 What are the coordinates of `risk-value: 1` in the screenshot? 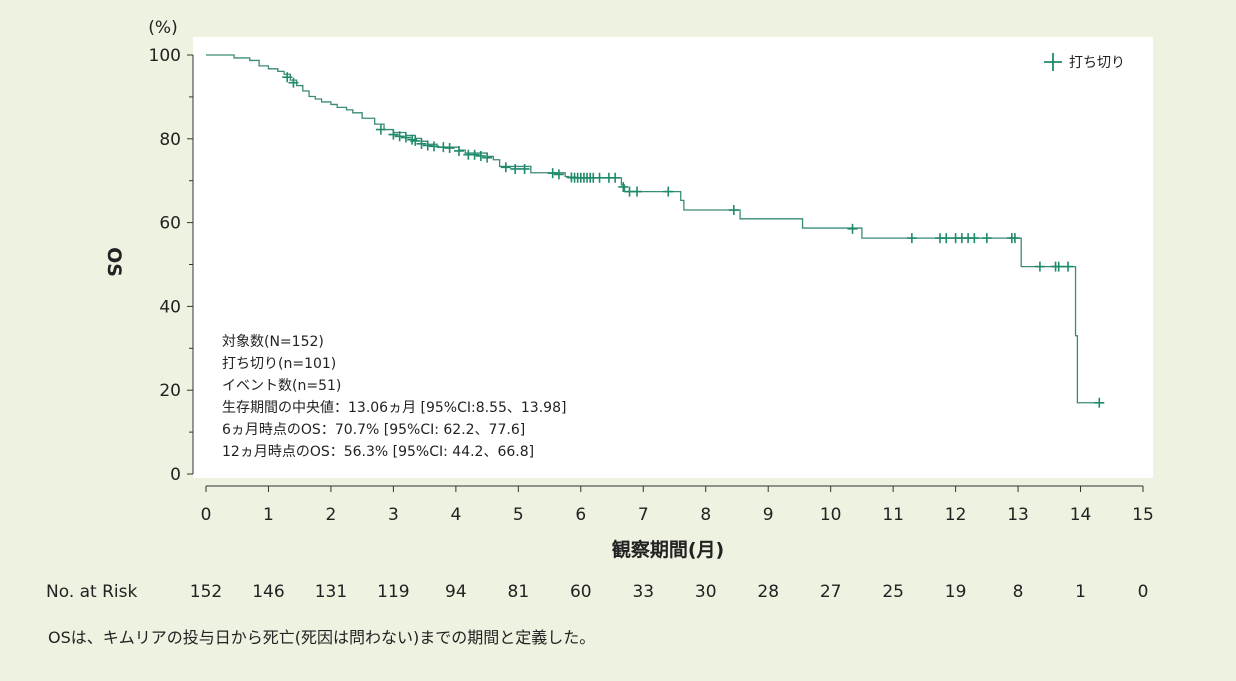 It's located at (1080, 592).